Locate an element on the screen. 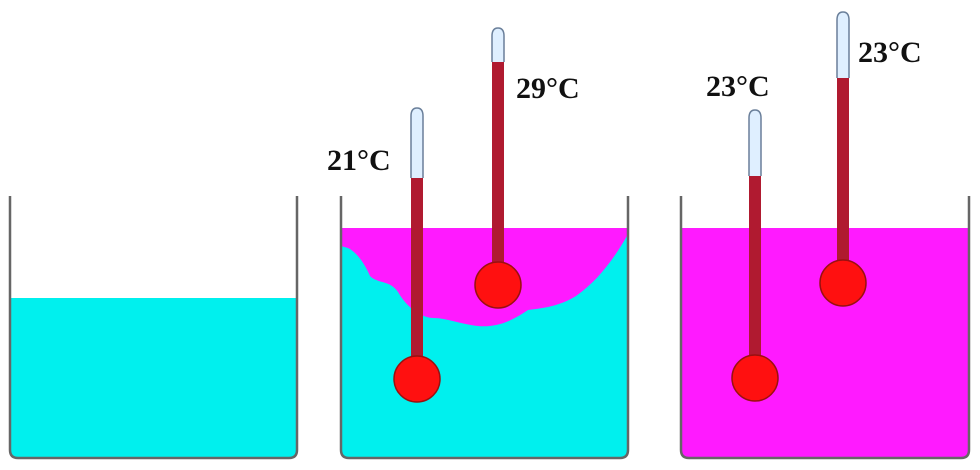 The image size is (980, 470). cold-water is located at coordinates (153, 378).